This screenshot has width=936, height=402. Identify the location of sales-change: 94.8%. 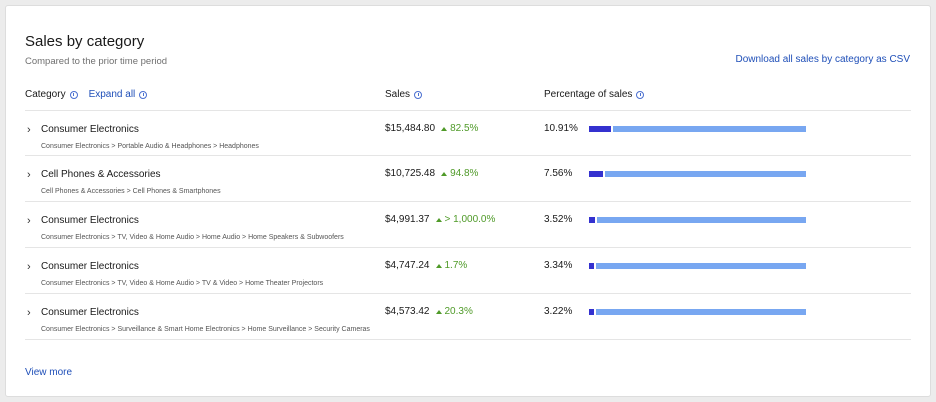
(459, 173).